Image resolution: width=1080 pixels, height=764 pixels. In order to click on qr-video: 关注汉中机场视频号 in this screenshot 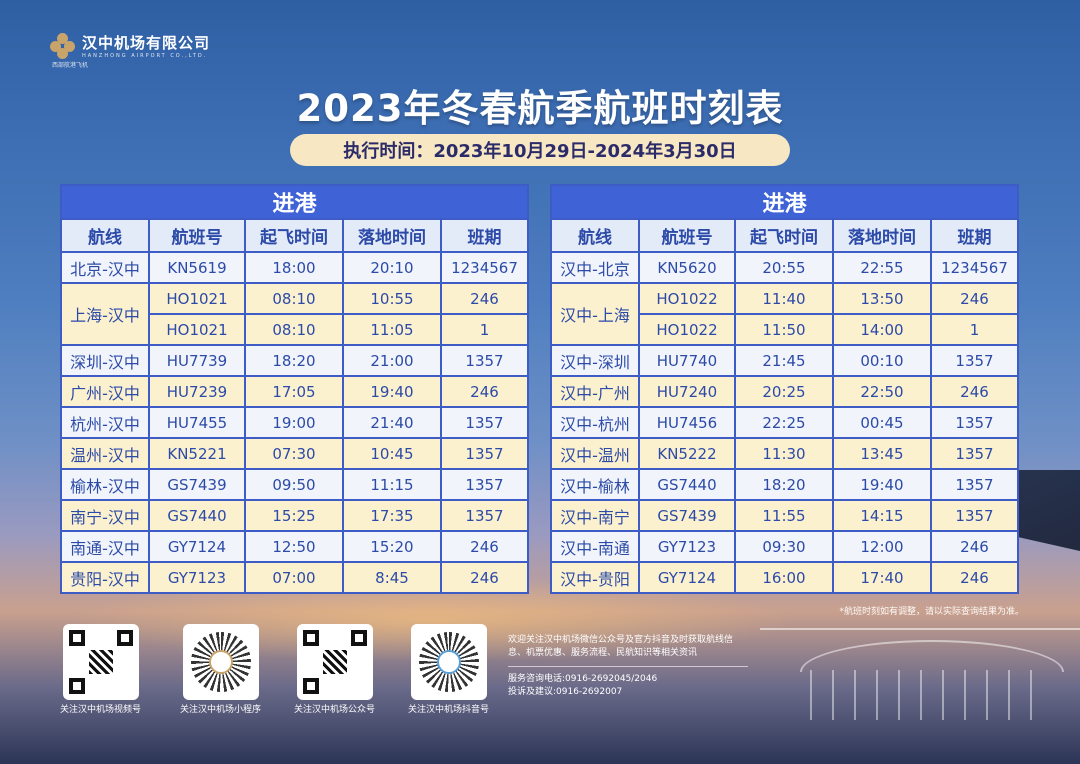, I will do `click(100, 670)`.